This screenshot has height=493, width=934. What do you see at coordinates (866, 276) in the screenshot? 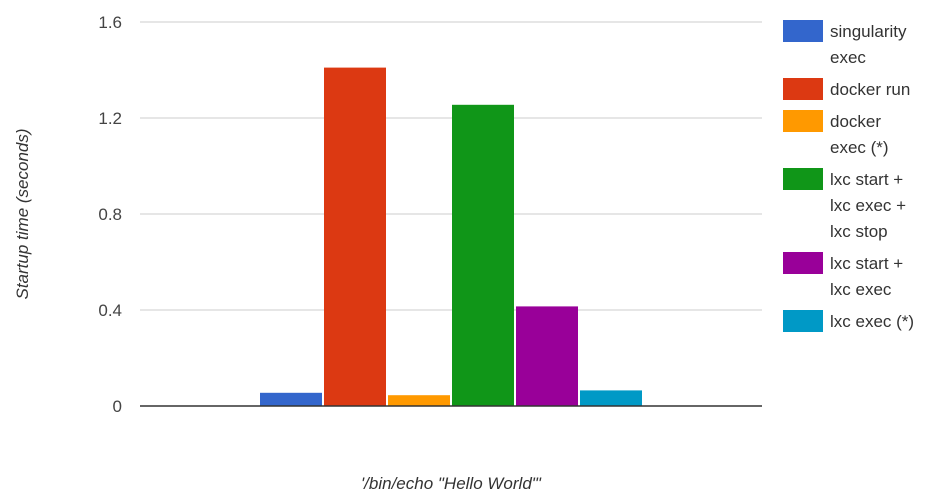
I see `legend-label: lxc start + lxc exec` at bounding box center [866, 276].